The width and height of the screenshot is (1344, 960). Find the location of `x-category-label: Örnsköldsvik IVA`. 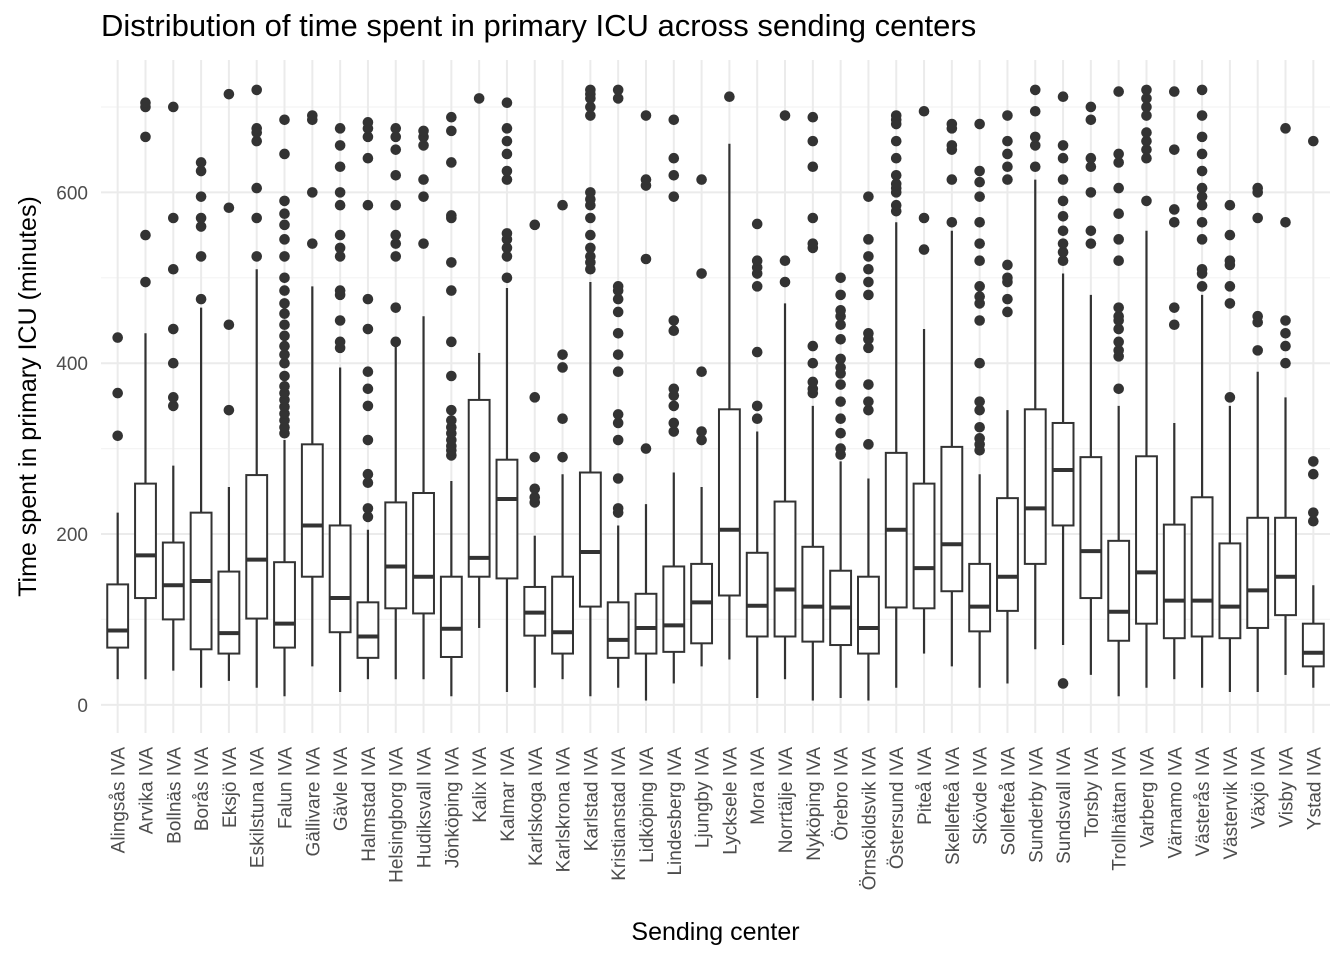

x-category-label: Örnsköldsvik IVA is located at coordinates (869, 819).